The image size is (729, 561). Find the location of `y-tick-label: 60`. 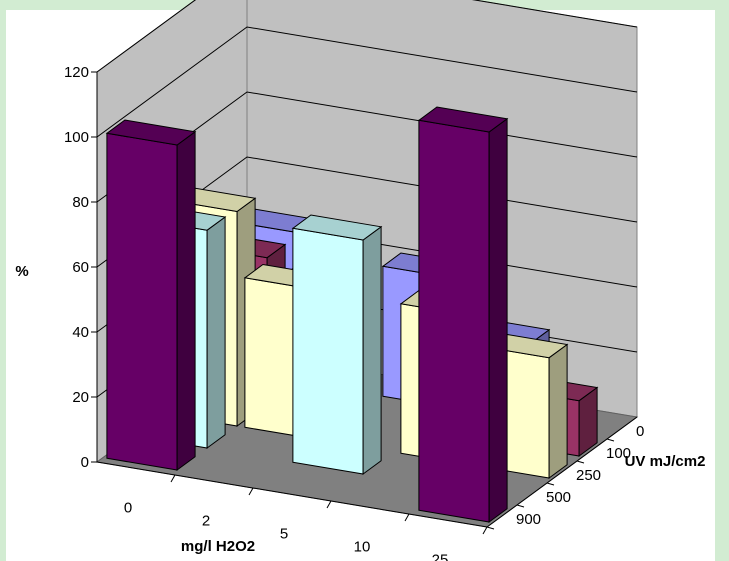

y-tick-label: 60 is located at coordinates (80, 267).